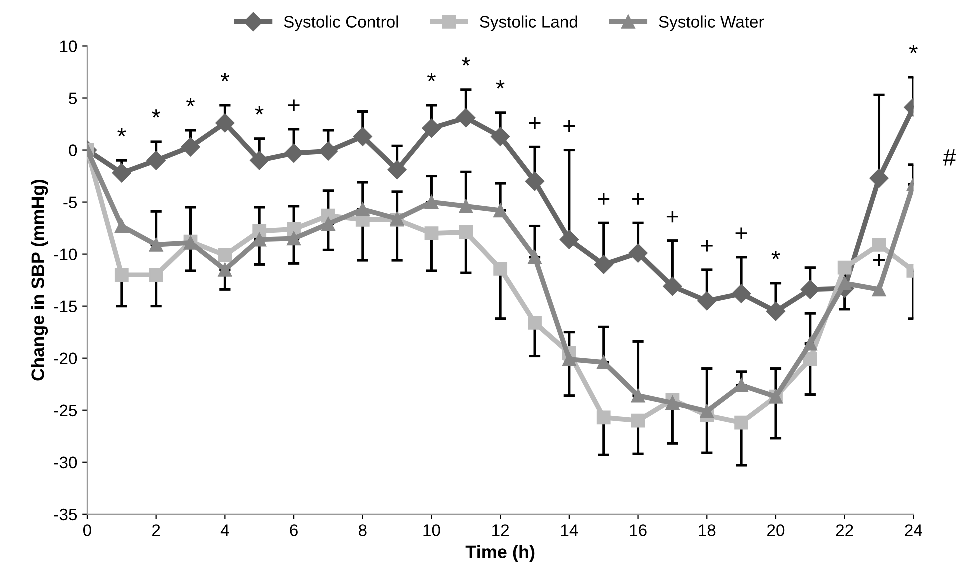 This screenshot has width=972, height=578. Describe the element at coordinates (362, 530) in the screenshot. I see `x-tick-label: 8` at that location.